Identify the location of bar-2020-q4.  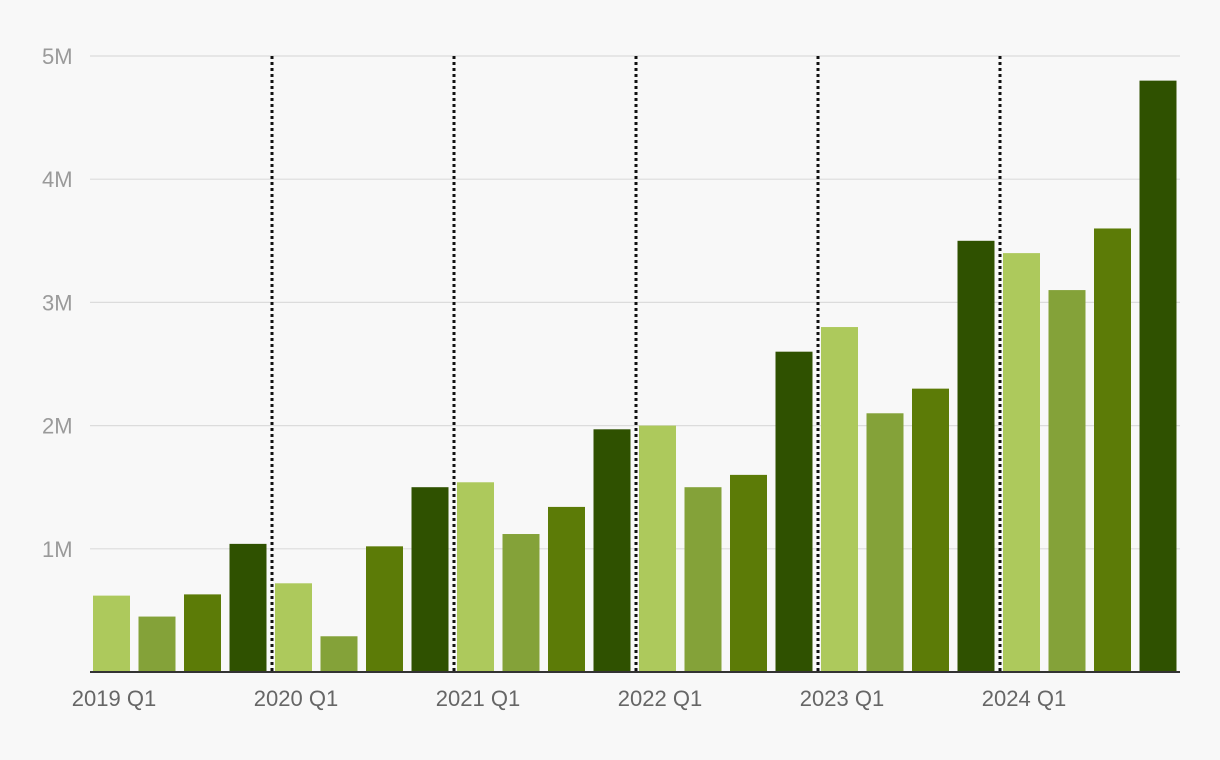
(430, 579).